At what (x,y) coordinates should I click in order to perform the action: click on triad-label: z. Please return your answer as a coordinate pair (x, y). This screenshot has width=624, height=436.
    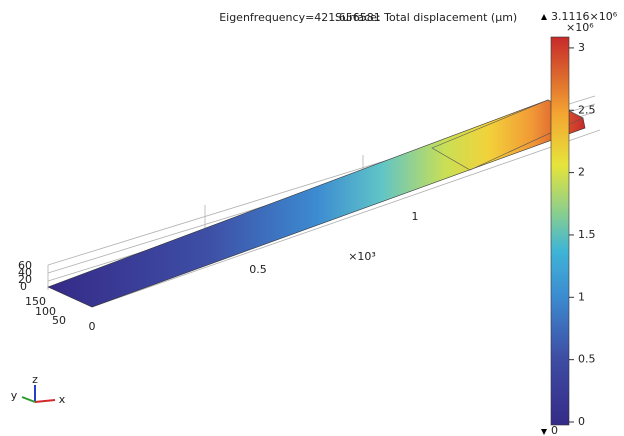
    Looking at the image, I should click on (35, 379).